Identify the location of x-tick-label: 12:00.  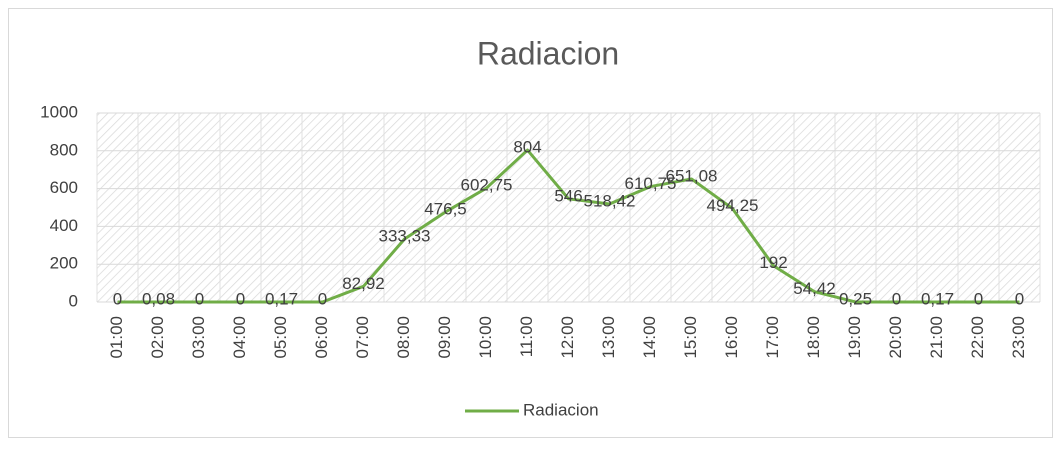
(567, 337).